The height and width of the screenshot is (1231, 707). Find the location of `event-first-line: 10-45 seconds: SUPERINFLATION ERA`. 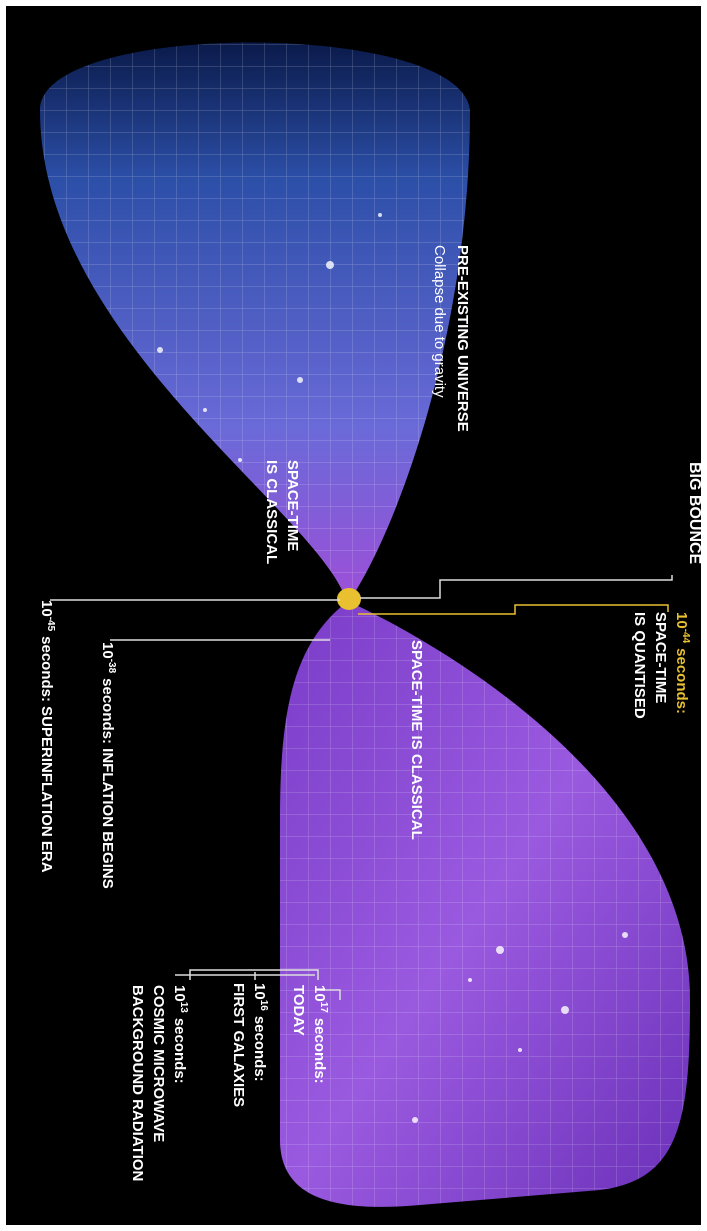

event-first-line: 10-45 seconds: SUPERINFLATION ERA is located at coordinates (47, 736).